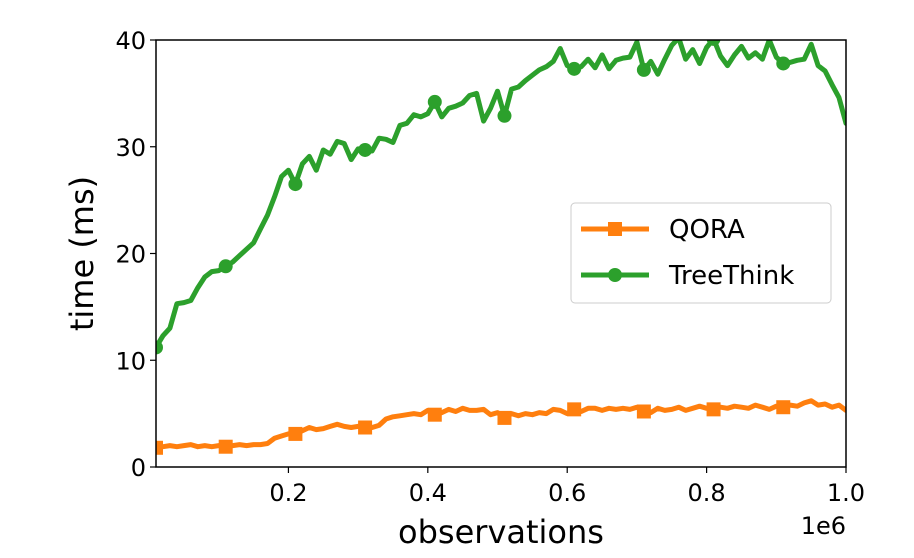 The width and height of the screenshot is (914, 558). Describe the element at coordinates (687, 253) in the screenshot. I see `legend-entries: QORA TreeThink` at that location.